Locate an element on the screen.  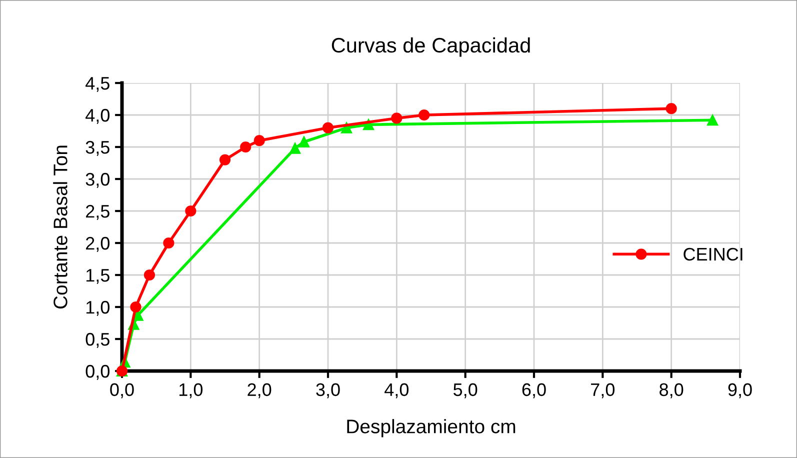
x-axis-title: Desplazamiento cm is located at coordinates (431, 428).